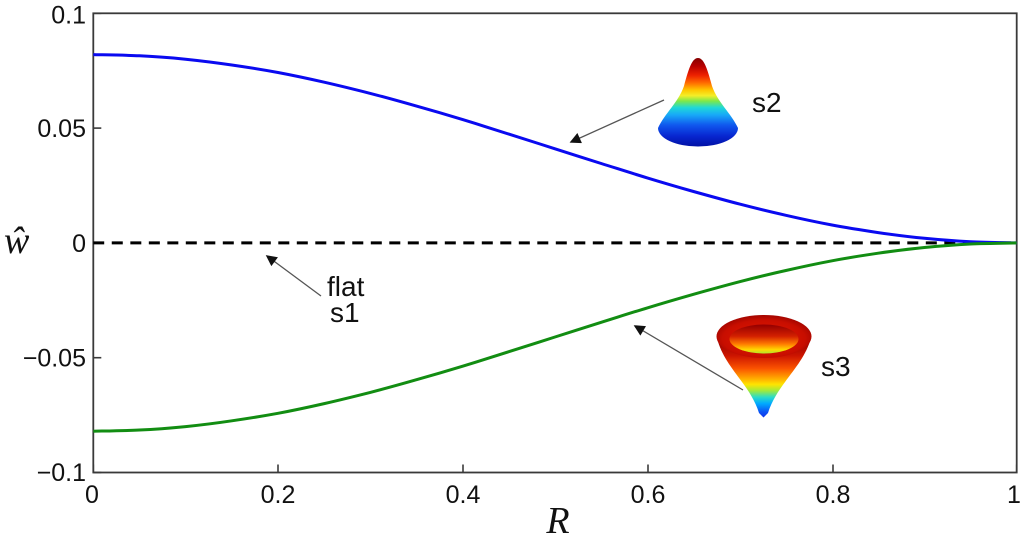 The width and height of the screenshot is (1024, 538). I want to click on x-tick-label-0: 0, so click(92, 495).